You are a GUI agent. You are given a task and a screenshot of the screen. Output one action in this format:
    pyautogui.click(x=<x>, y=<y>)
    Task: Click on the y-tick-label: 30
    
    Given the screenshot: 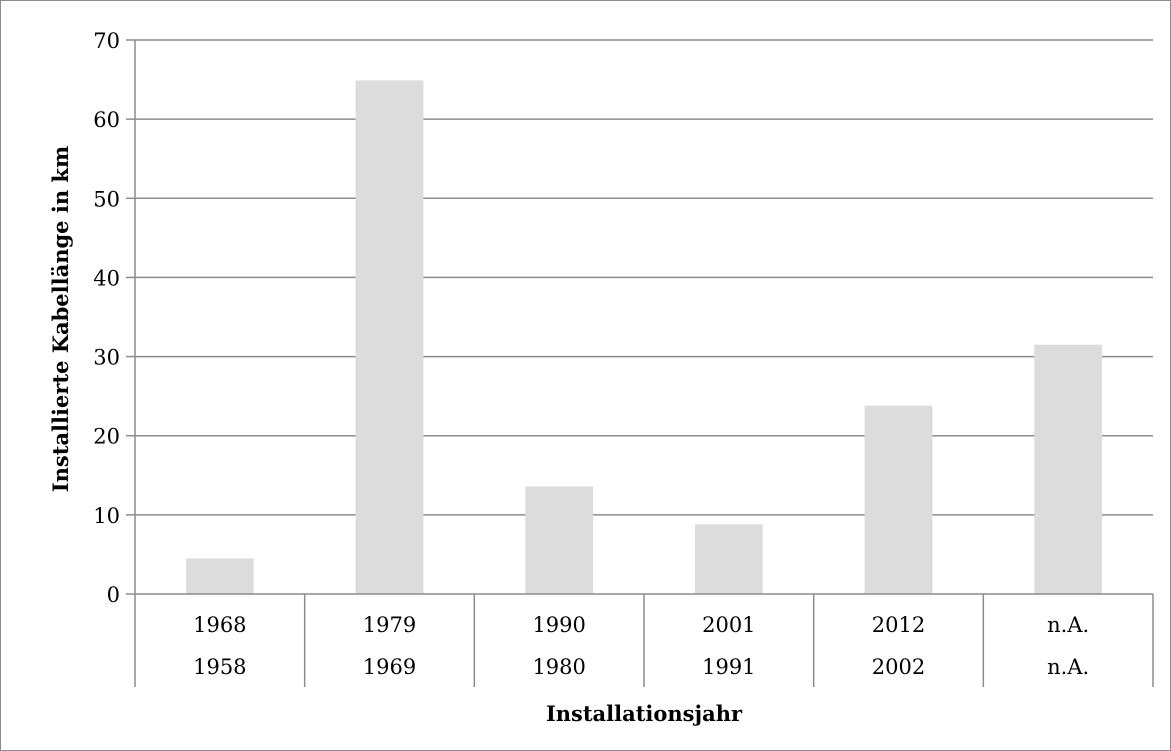 What is the action you would take?
    pyautogui.click(x=106, y=358)
    